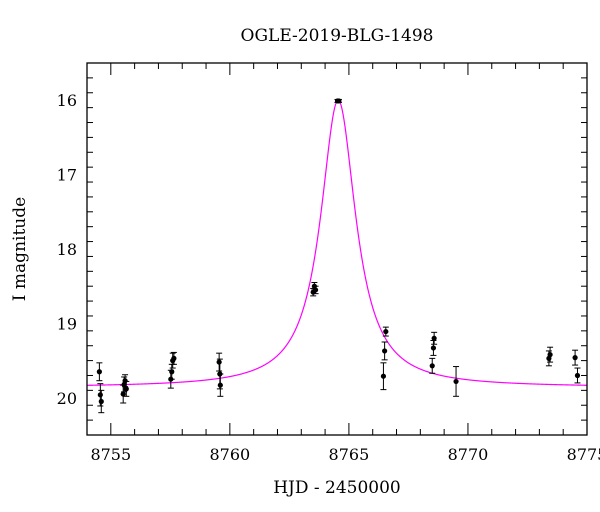  I want to click on y-tick-label: 20, so click(67, 398).